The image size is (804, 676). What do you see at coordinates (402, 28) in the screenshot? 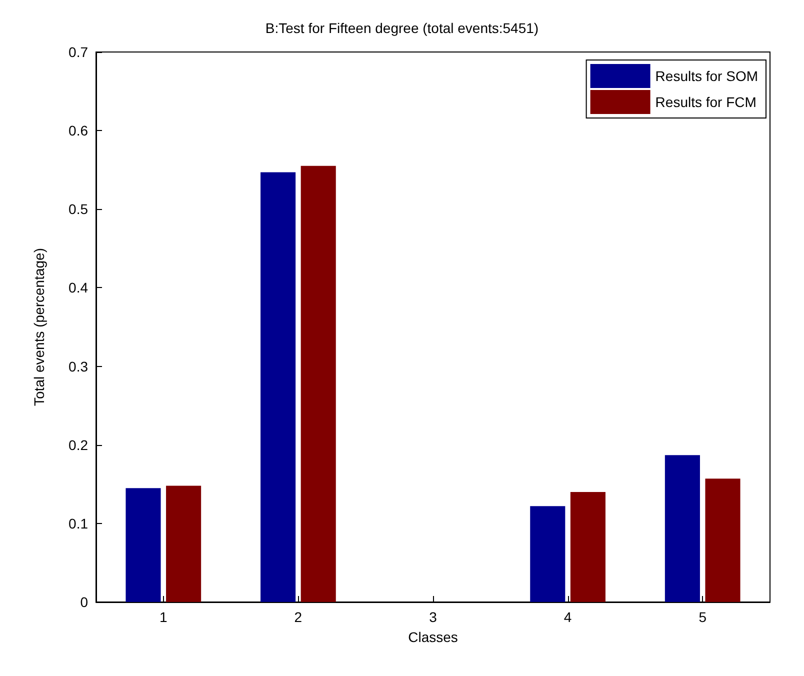
I see `chart-title: B:Test for Fifteen degree (total events:5451)` at bounding box center [402, 28].